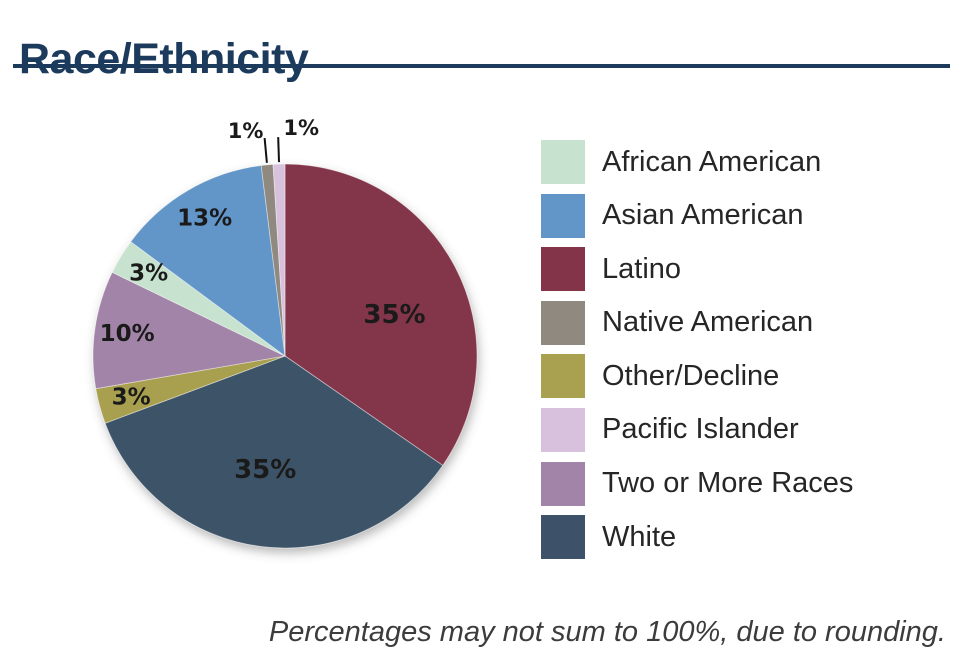  Describe the element at coordinates (563, 215) in the screenshot. I see `legend-swatch-asian-american` at that location.